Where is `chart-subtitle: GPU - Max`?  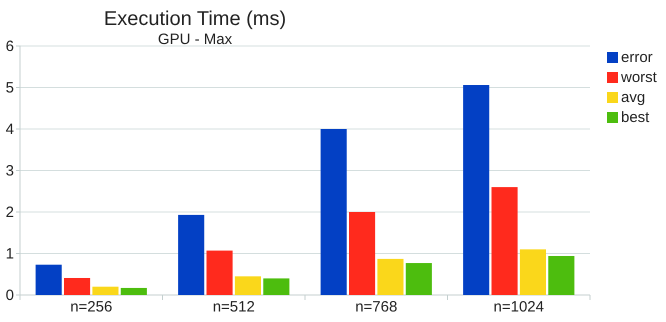 chart-subtitle: GPU - Max is located at coordinates (195, 39).